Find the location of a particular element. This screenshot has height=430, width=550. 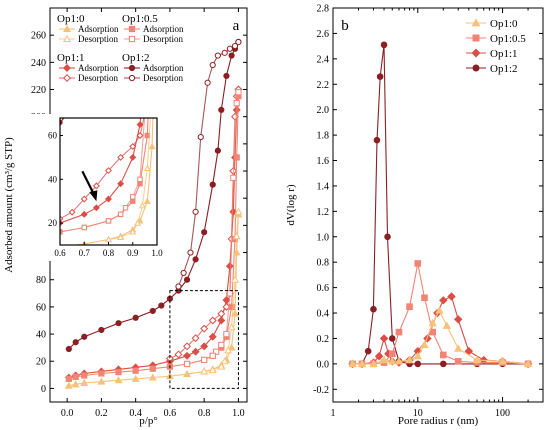

y-tick-label-b: 0.8 is located at coordinates (323, 263).